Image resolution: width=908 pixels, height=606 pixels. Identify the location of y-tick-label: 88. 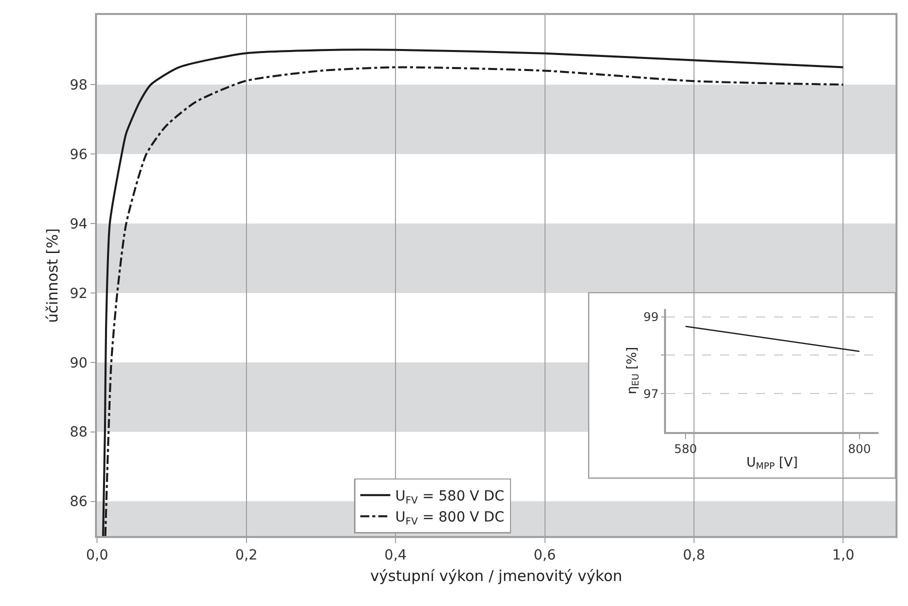
(79, 432).